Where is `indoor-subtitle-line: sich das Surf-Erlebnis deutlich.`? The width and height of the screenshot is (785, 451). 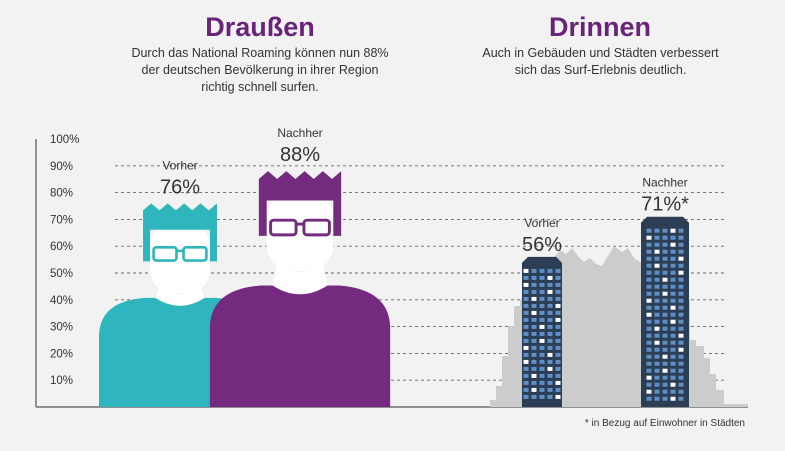 indoor-subtitle-line: sich das Surf-Erlebnis deutlich. is located at coordinates (600, 70).